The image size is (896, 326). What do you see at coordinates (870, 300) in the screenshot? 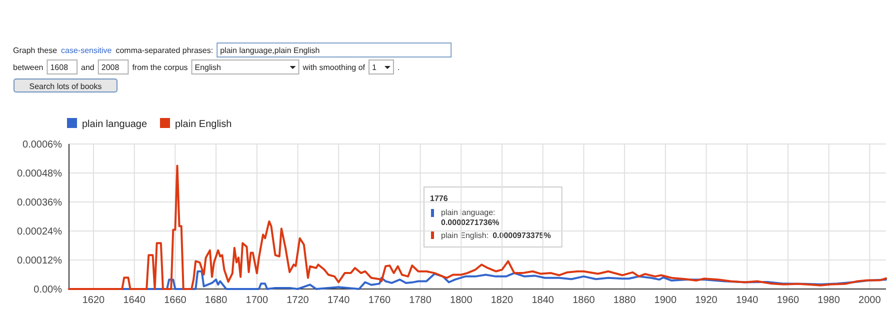
I see `x-tick-label: 2000` at bounding box center [870, 300].